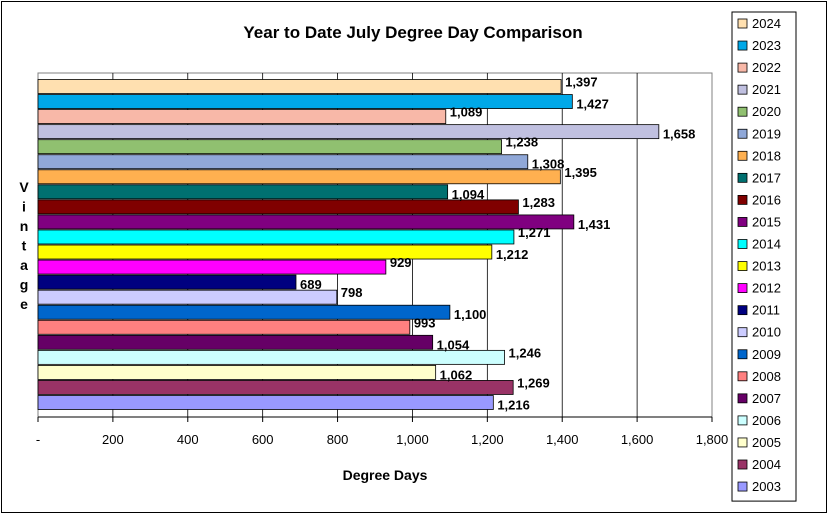  I want to click on data-label-2014: 1,271, so click(534, 232).